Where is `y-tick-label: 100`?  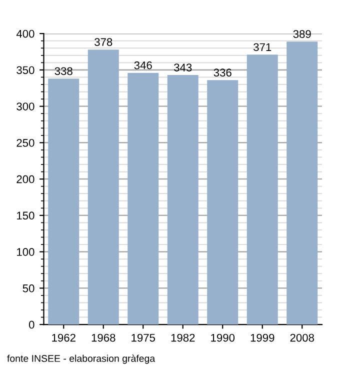
y-tick-label: 100 is located at coordinates (25, 252).